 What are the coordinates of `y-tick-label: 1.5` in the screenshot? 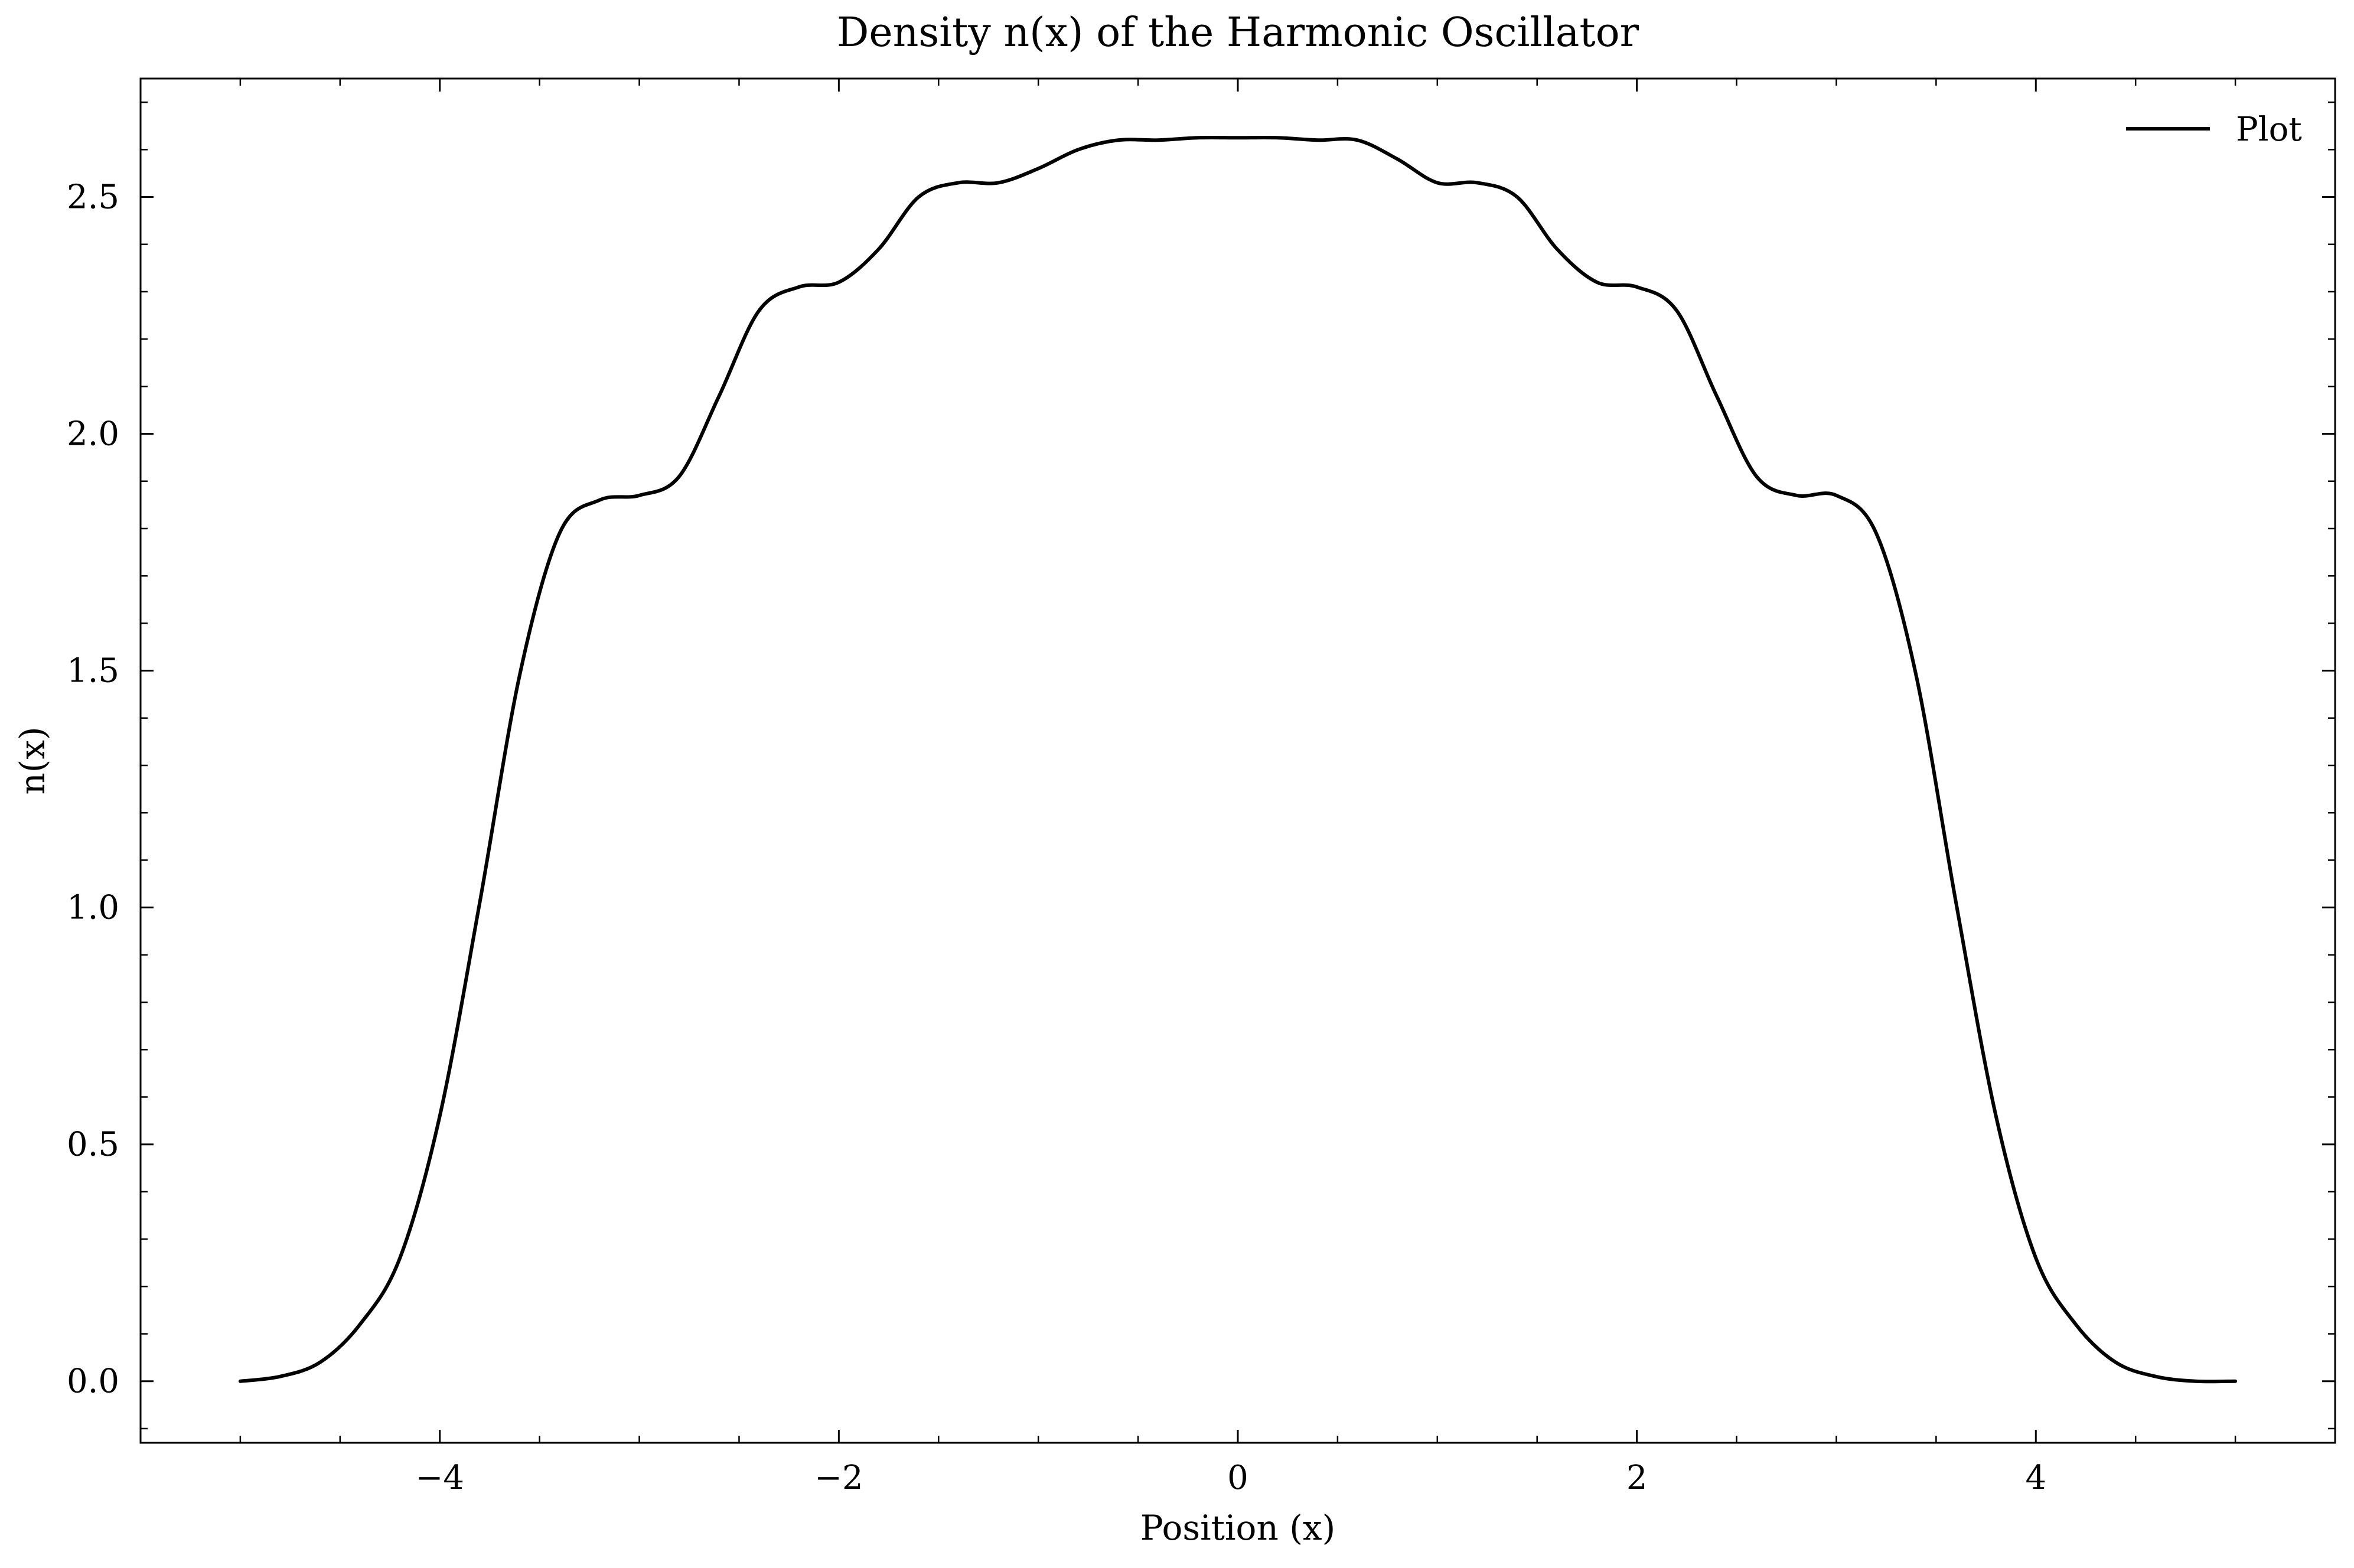 It's located at (93, 671).